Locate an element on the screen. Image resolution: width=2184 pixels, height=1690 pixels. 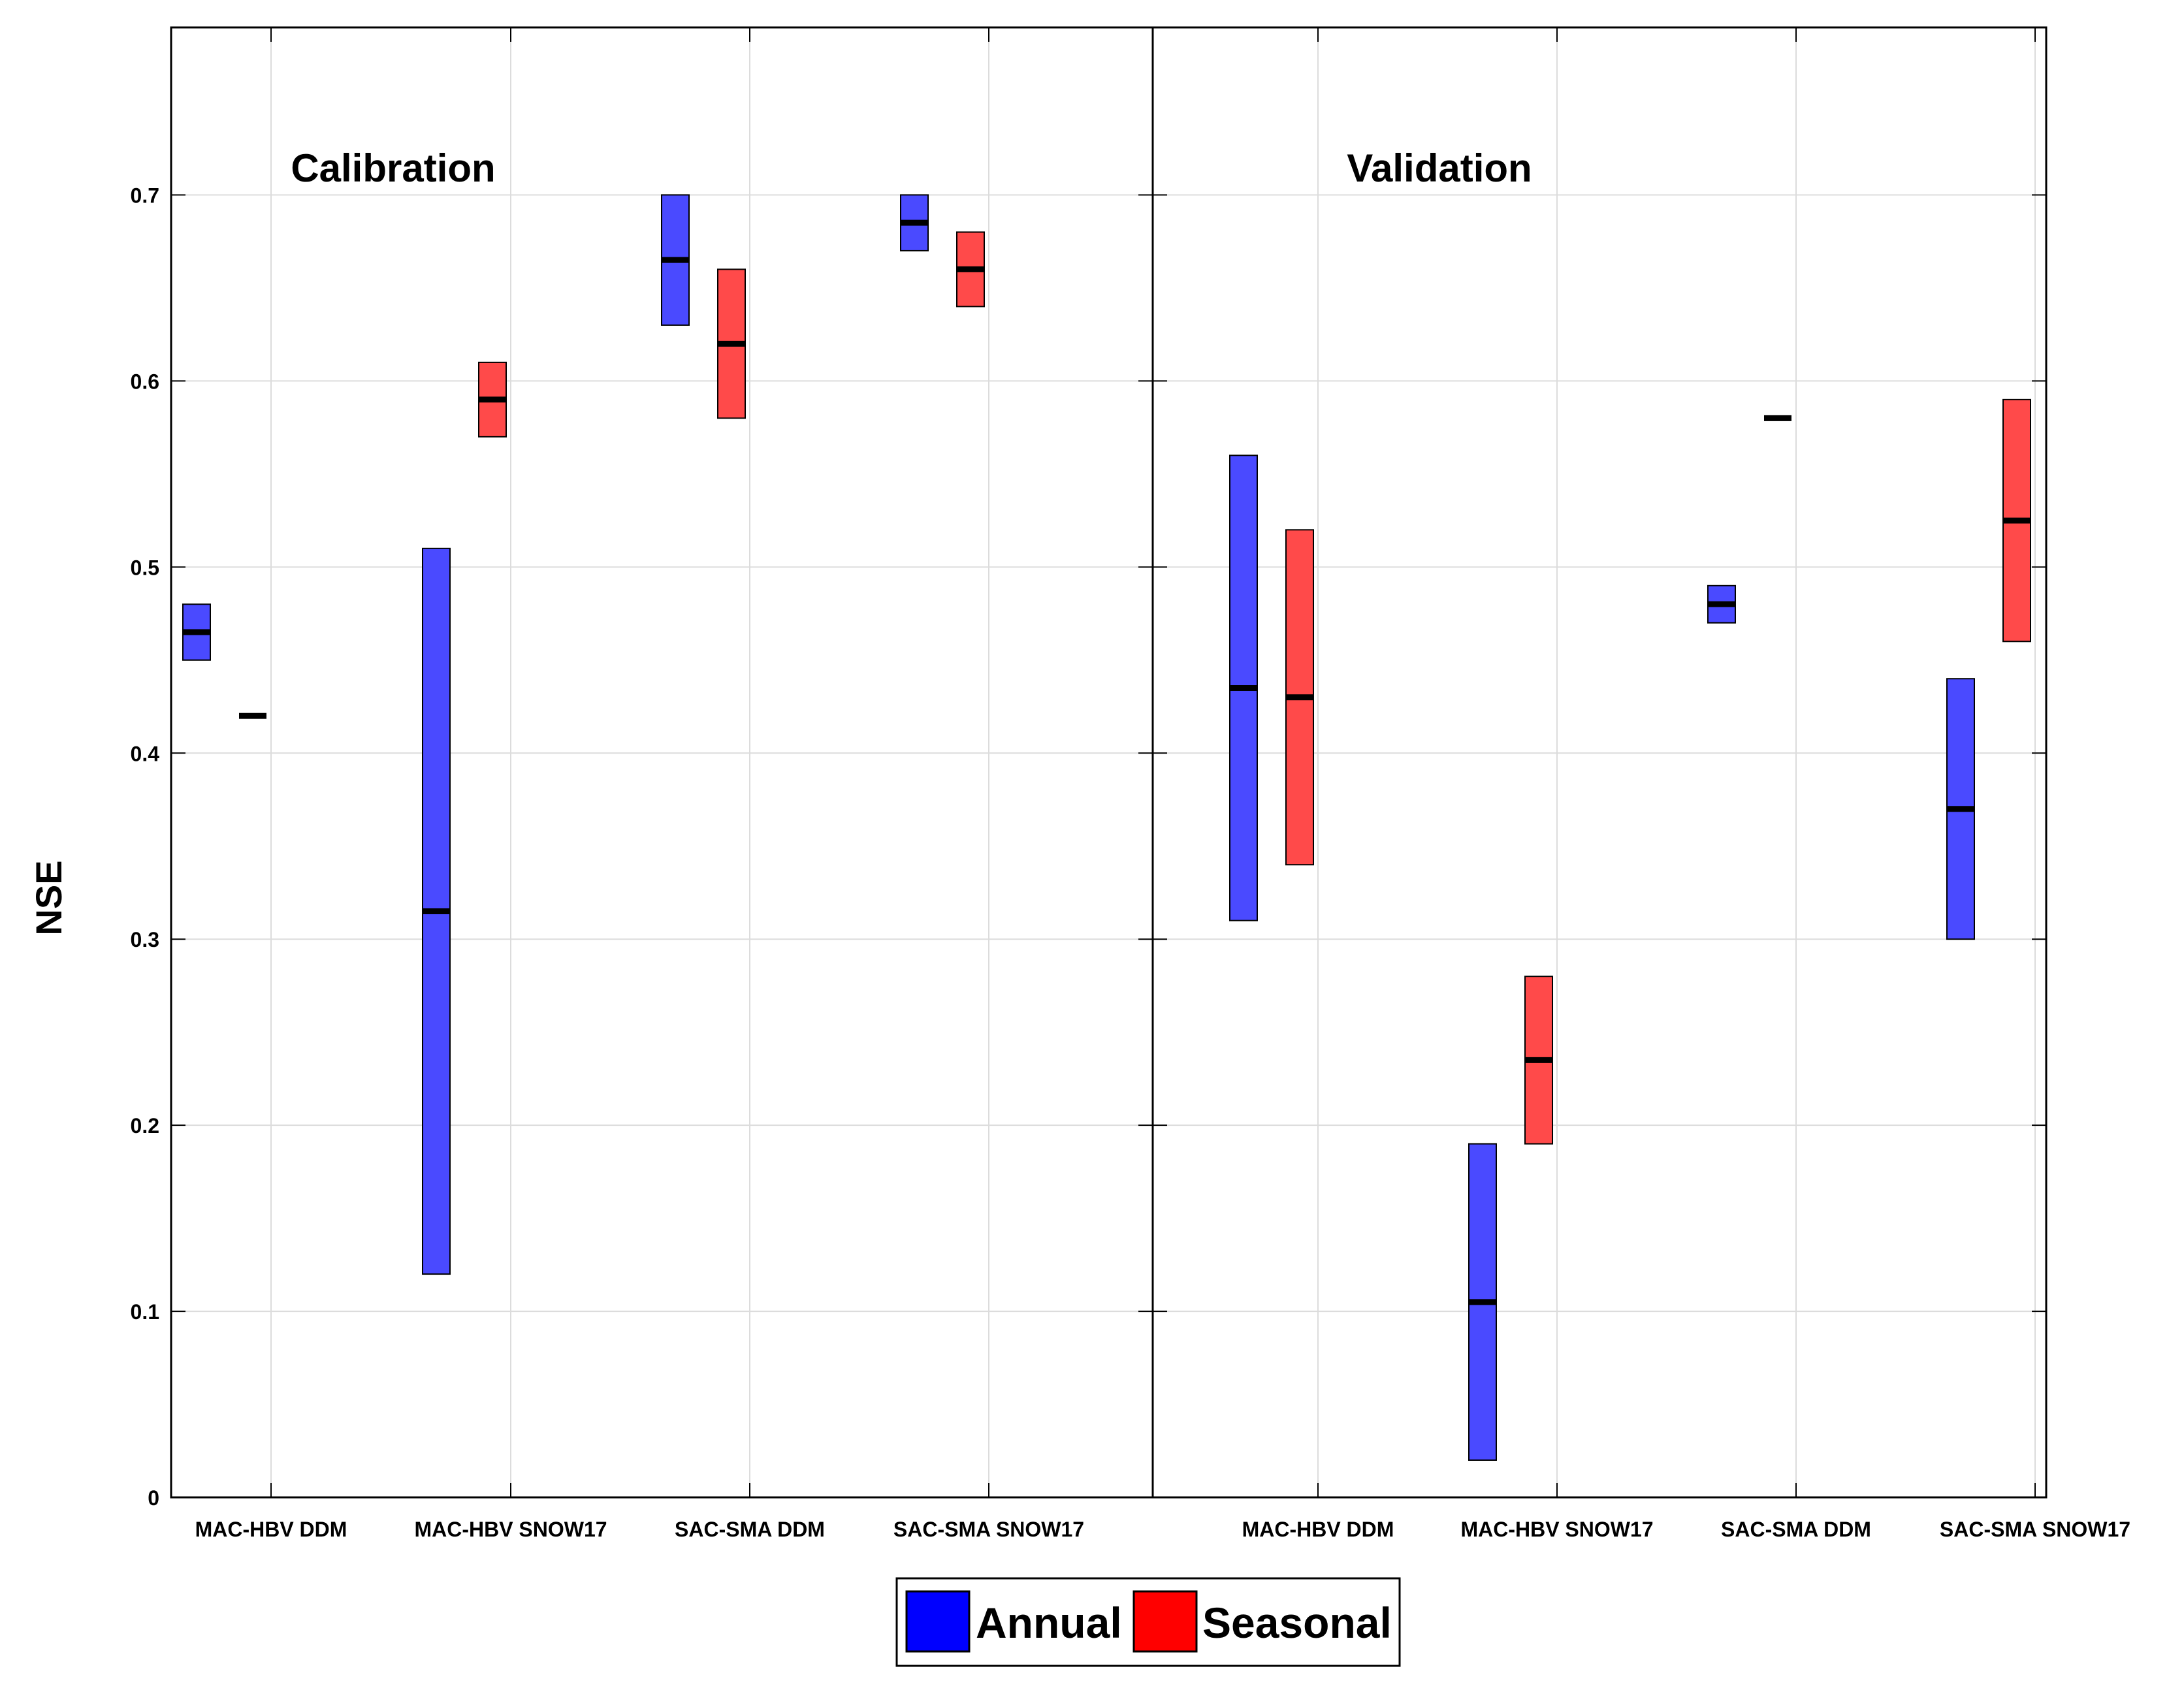
y-tick-label: 0.7 is located at coordinates (145, 195).